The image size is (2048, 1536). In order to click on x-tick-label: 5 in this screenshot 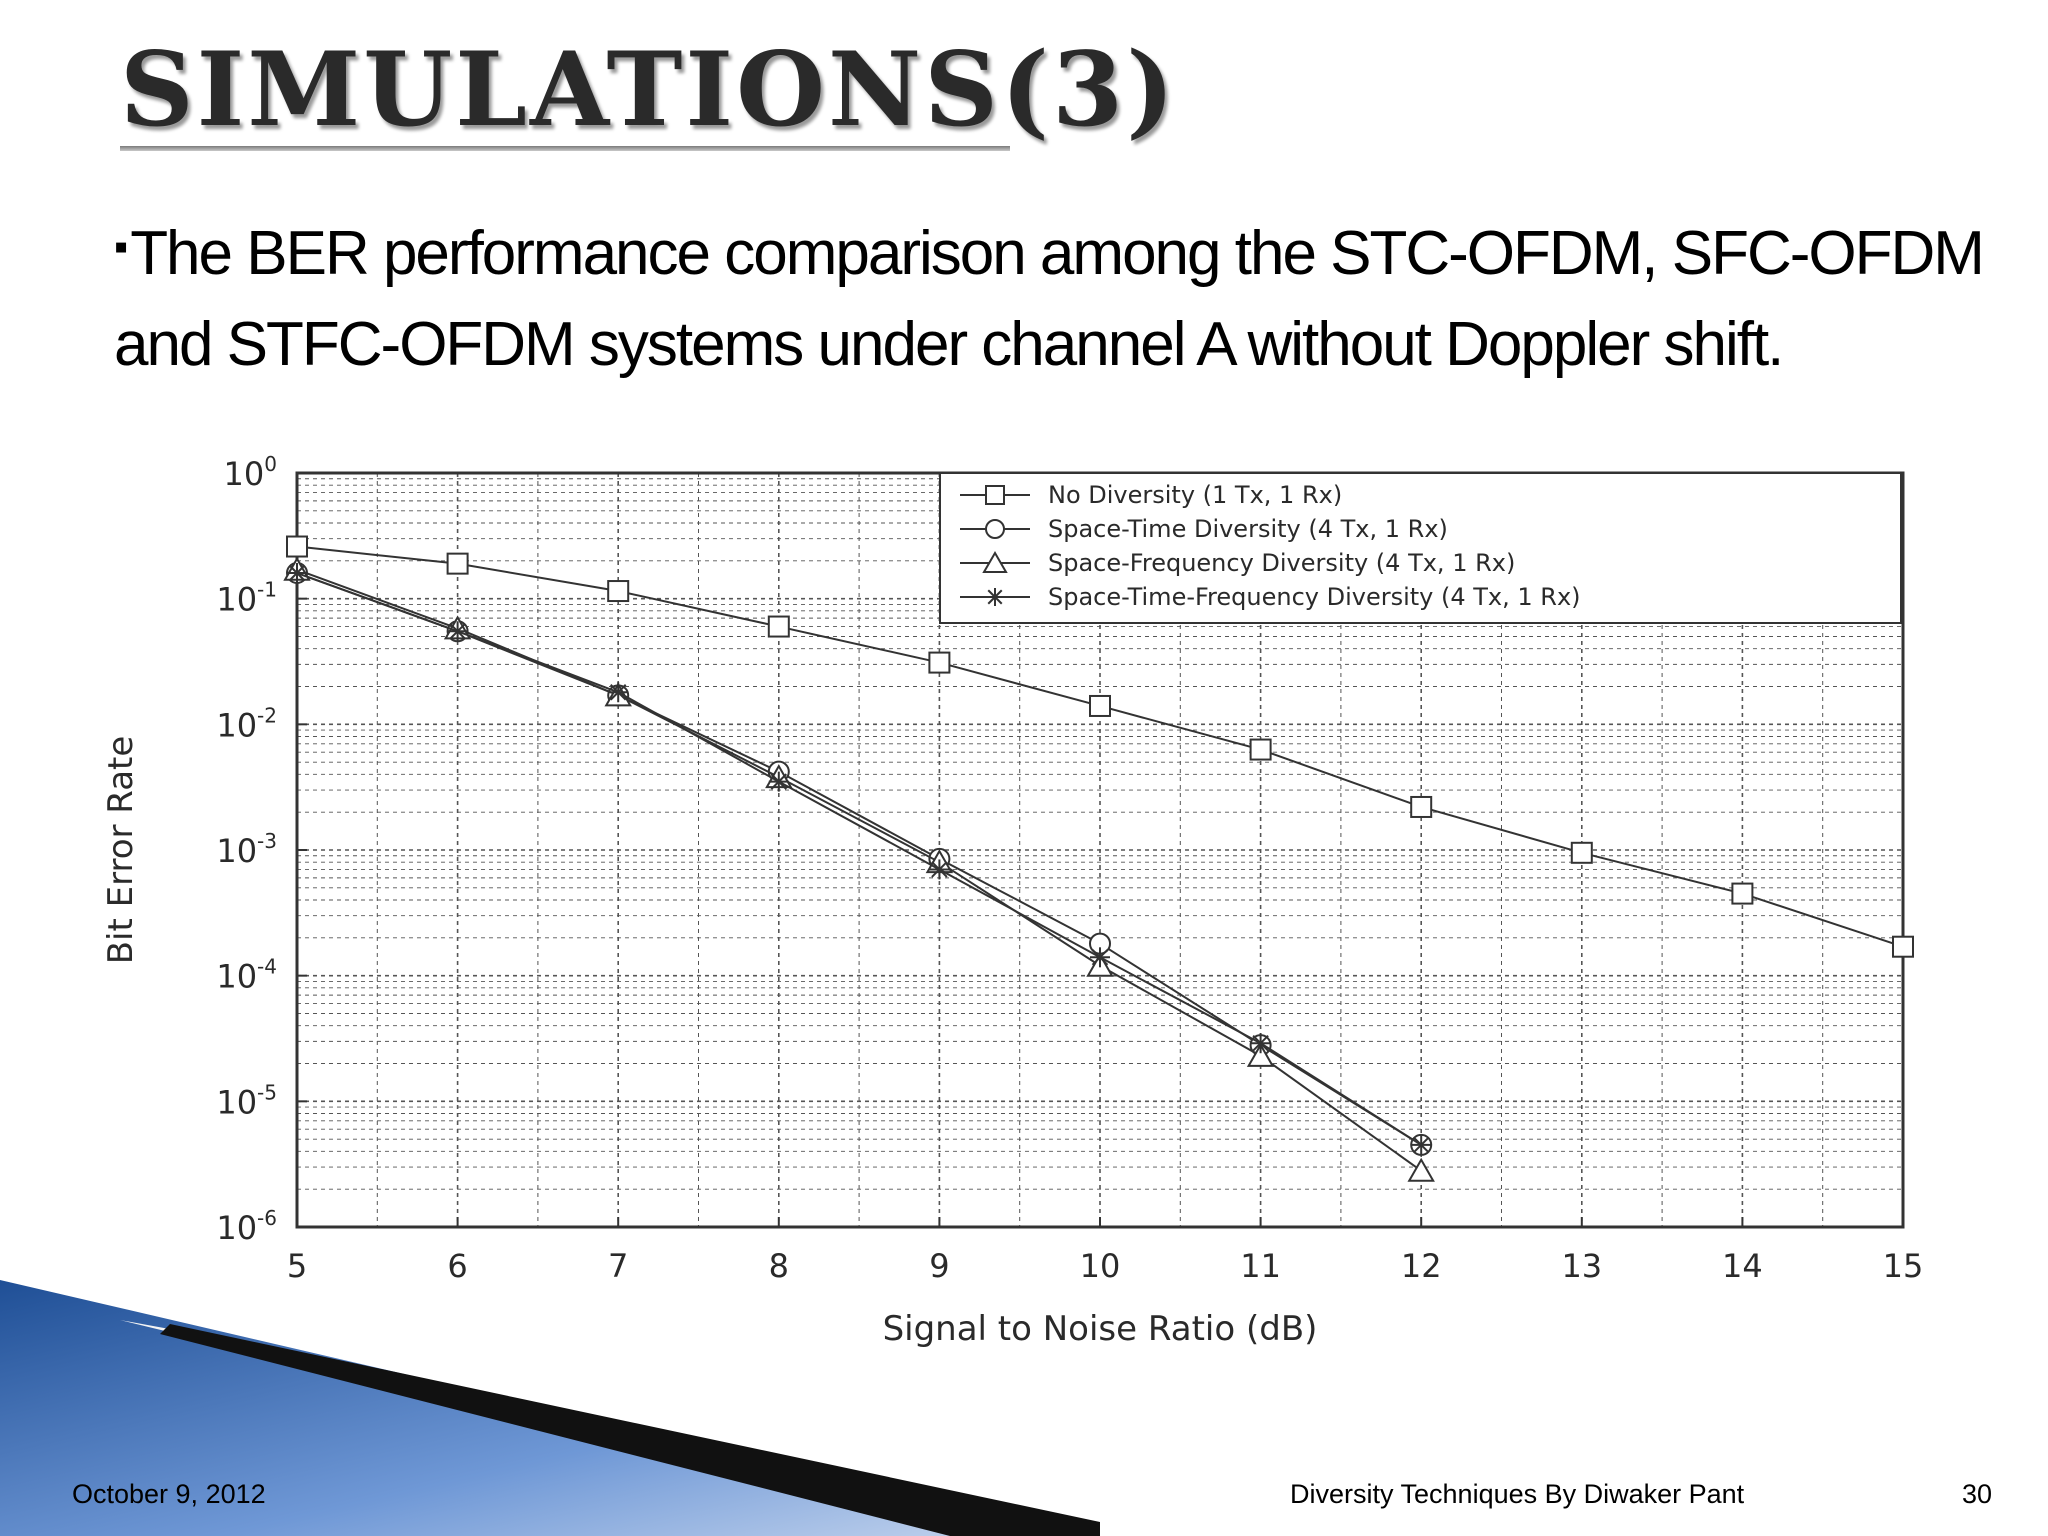, I will do `click(297, 1266)`.